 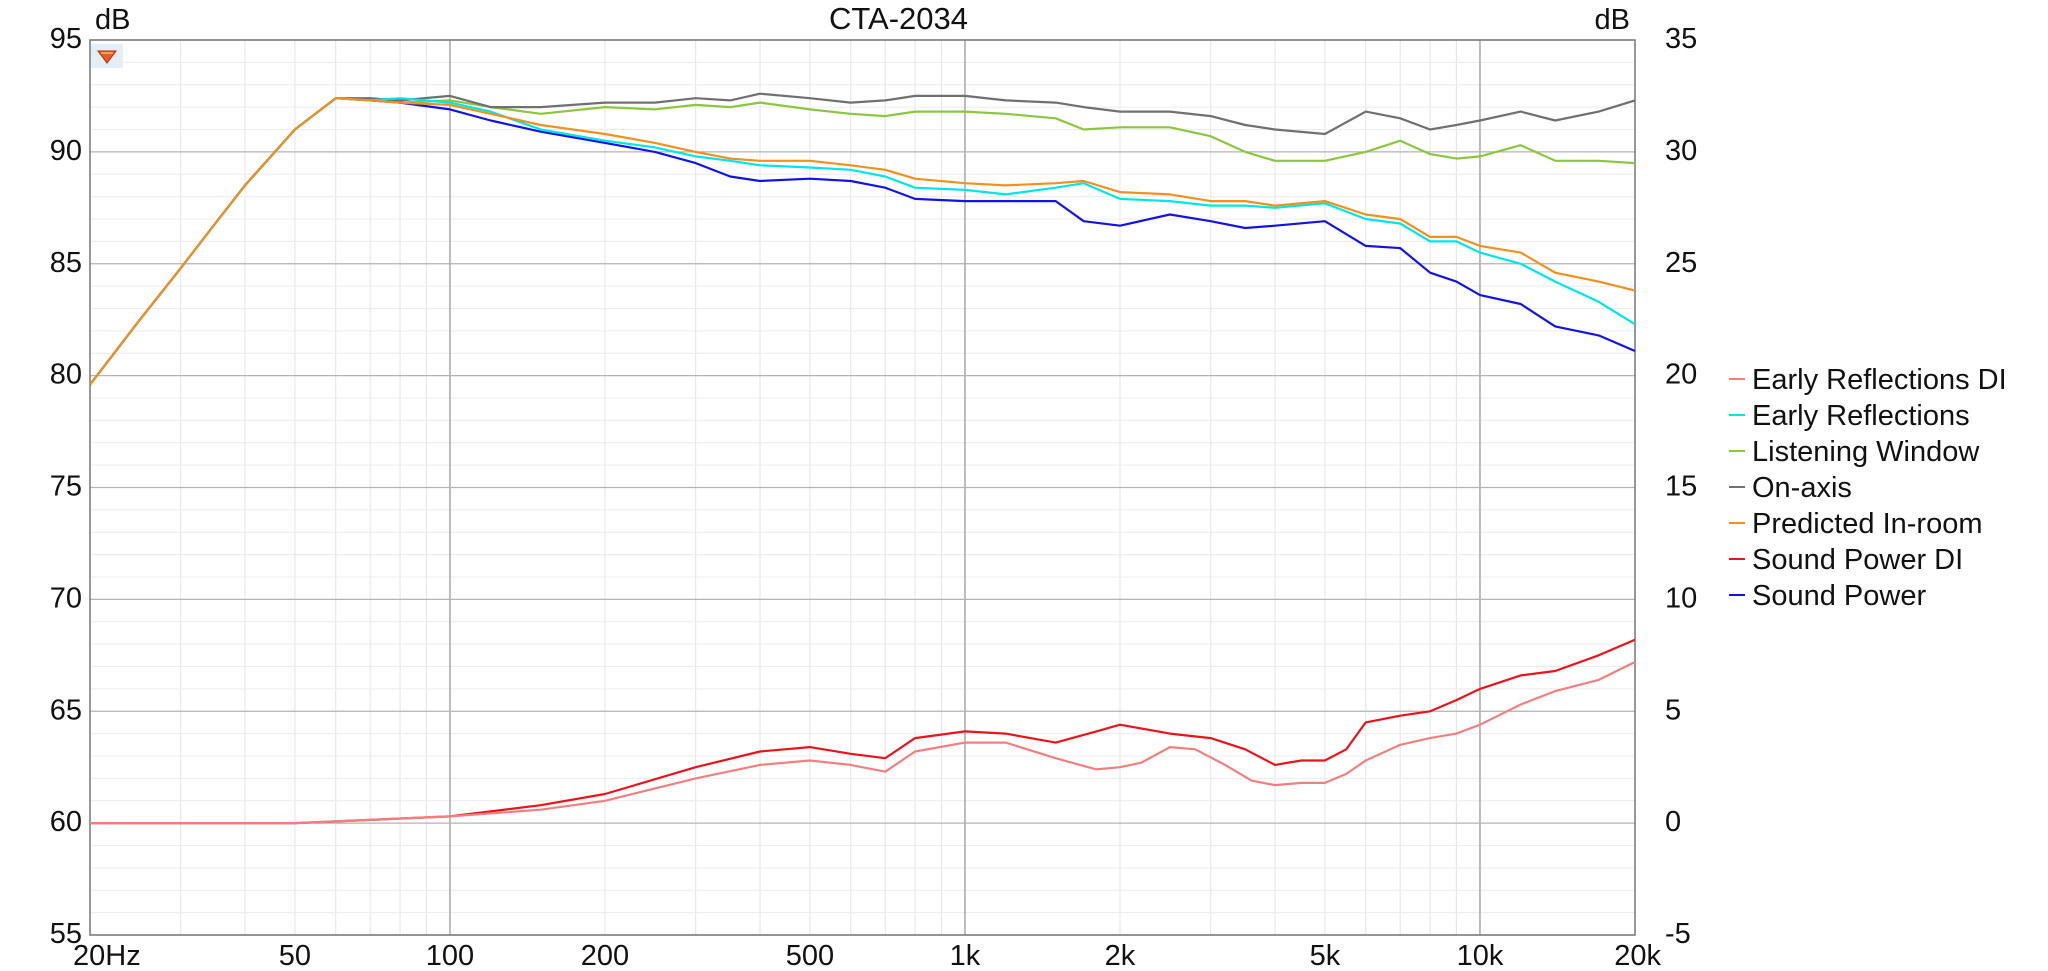 I want to click on legend-label: Predicted In-room, so click(x=1867, y=524).